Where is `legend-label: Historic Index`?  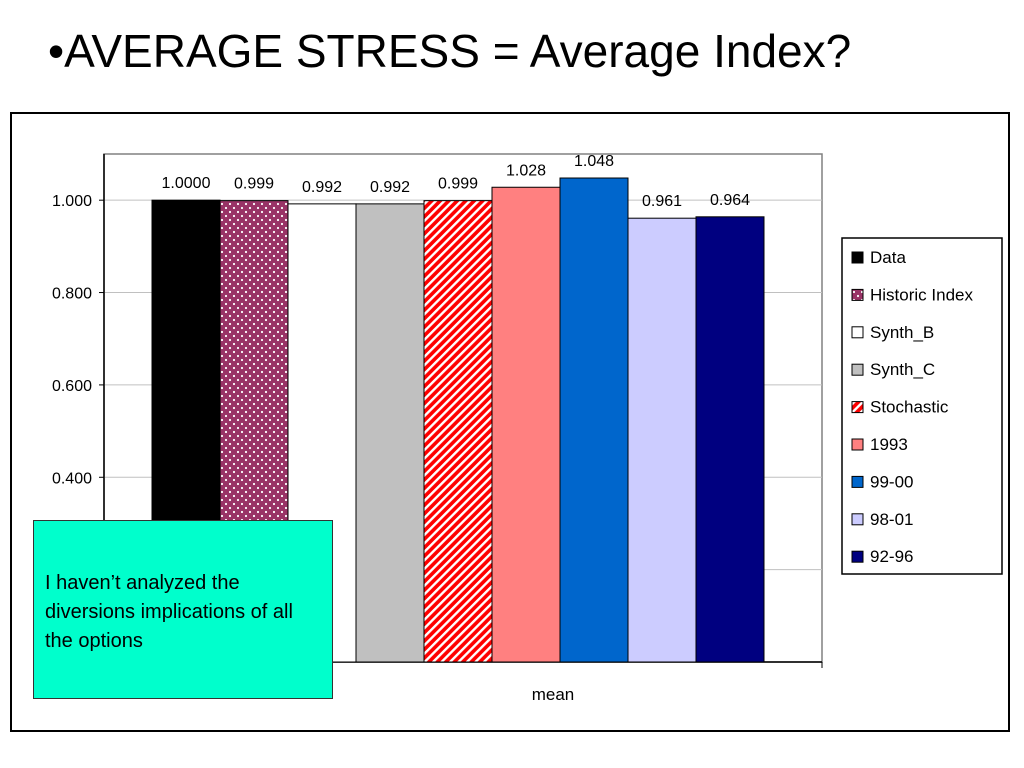 legend-label: Historic Index is located at coordinates (921, 294).